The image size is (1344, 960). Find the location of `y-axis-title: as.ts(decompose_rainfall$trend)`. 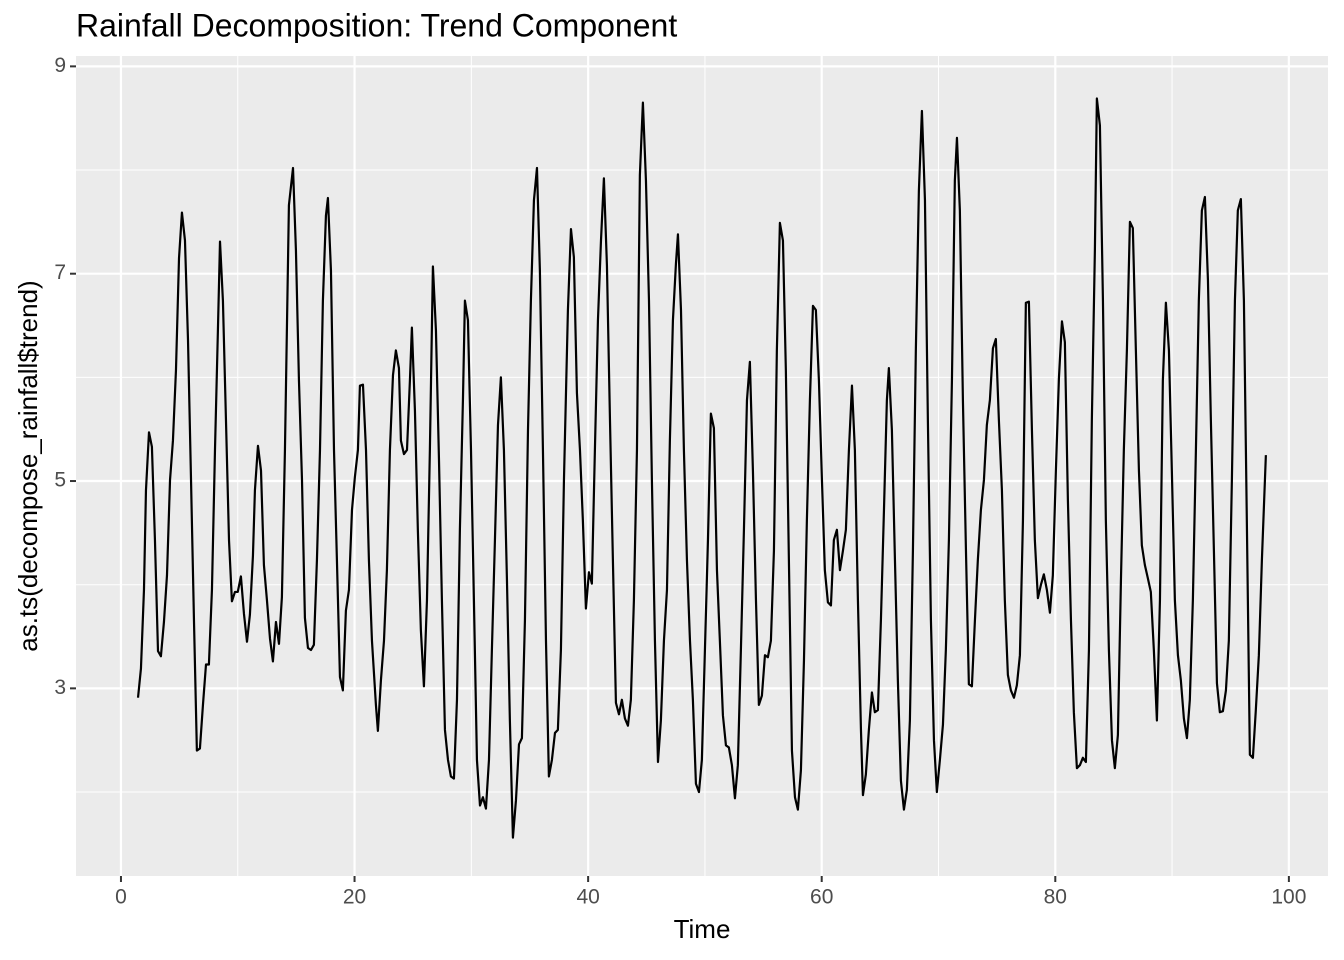

y-axis-title: as.ts(decompose_rainfall$trend) is located at coordinates (28, 465).